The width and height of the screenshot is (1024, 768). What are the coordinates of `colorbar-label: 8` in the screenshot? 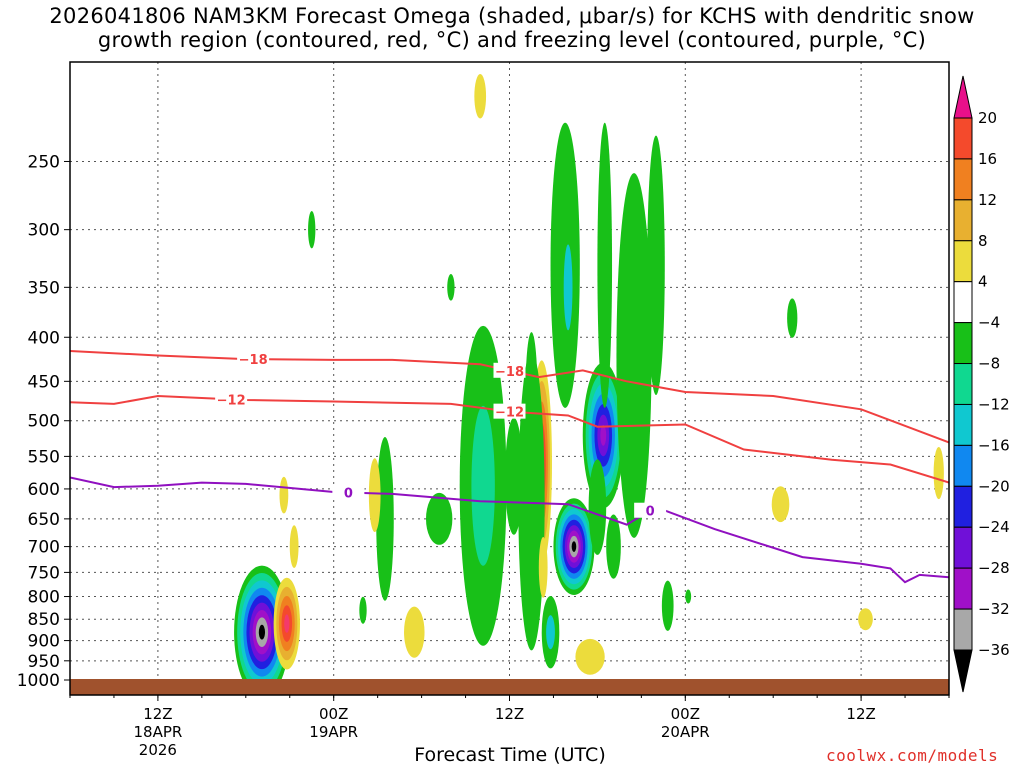 It's located at (983, 241).